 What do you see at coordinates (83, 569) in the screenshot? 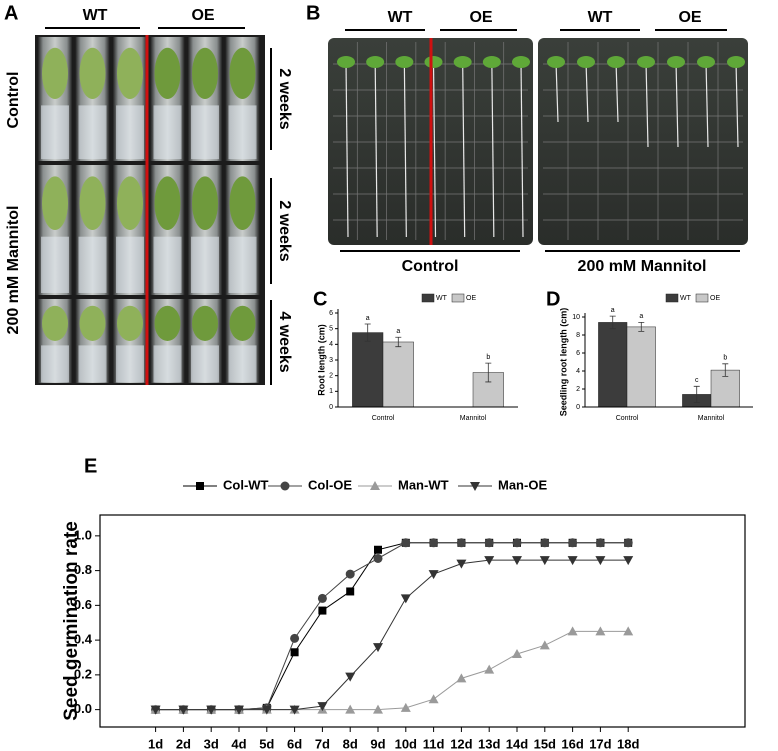
I see `y-tick-label: 0.8` at bounding box center [83, 569].